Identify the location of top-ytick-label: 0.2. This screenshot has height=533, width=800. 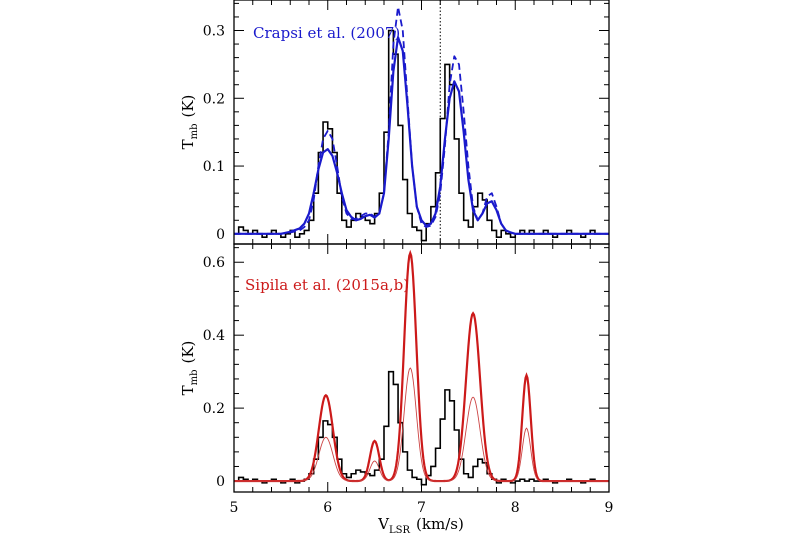
(214, 99).